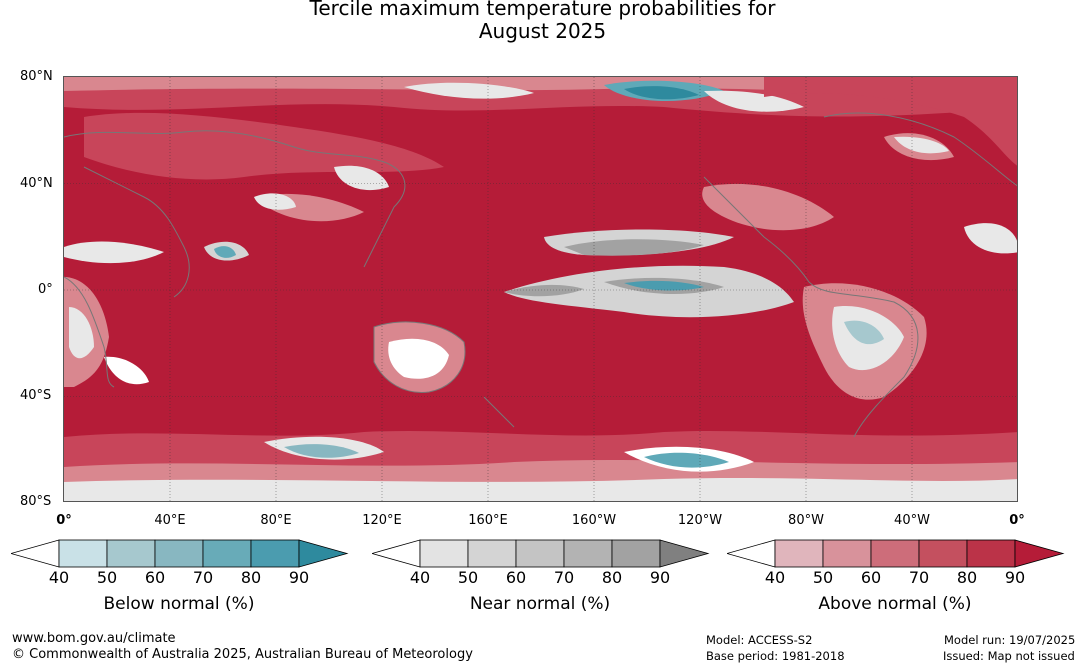 The height and width of the screenshot is (667, 1085). Describe the element at coordinates (775, 577) in the screenshot. I see `legend-above-tick: 40` at that location.